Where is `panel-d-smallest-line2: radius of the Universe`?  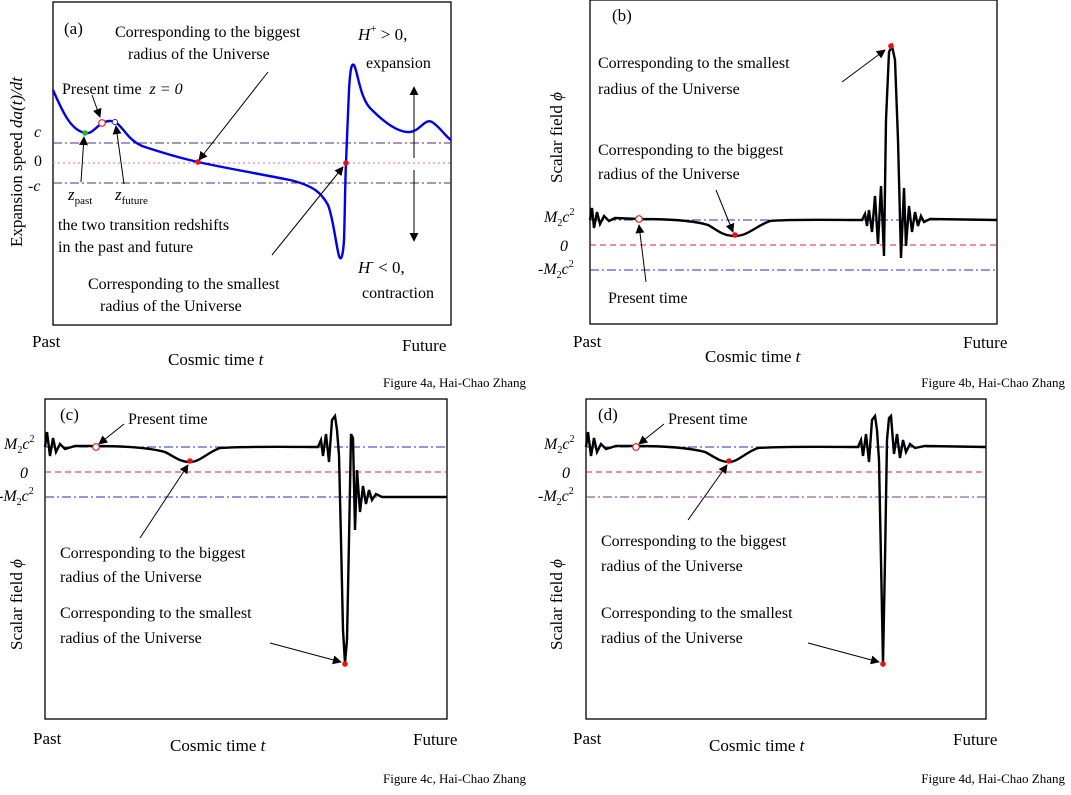
panel-d-smallest-line2: radius of the Universe is located at coordinates (672, 638).